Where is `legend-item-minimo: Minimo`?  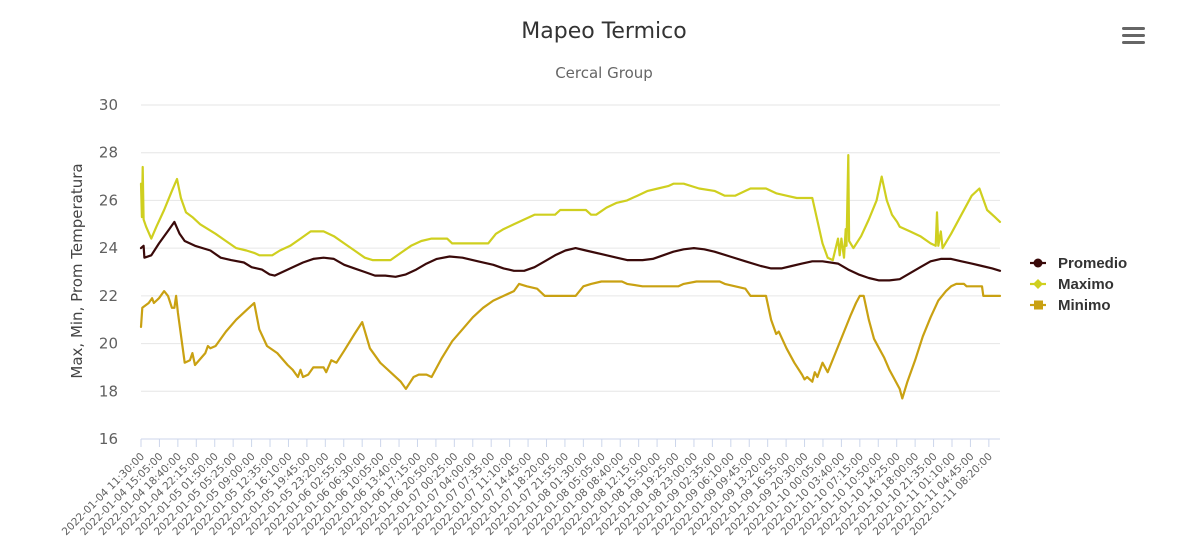 legend-item-minimo: Minimo is located at coordinates (1070, 305).